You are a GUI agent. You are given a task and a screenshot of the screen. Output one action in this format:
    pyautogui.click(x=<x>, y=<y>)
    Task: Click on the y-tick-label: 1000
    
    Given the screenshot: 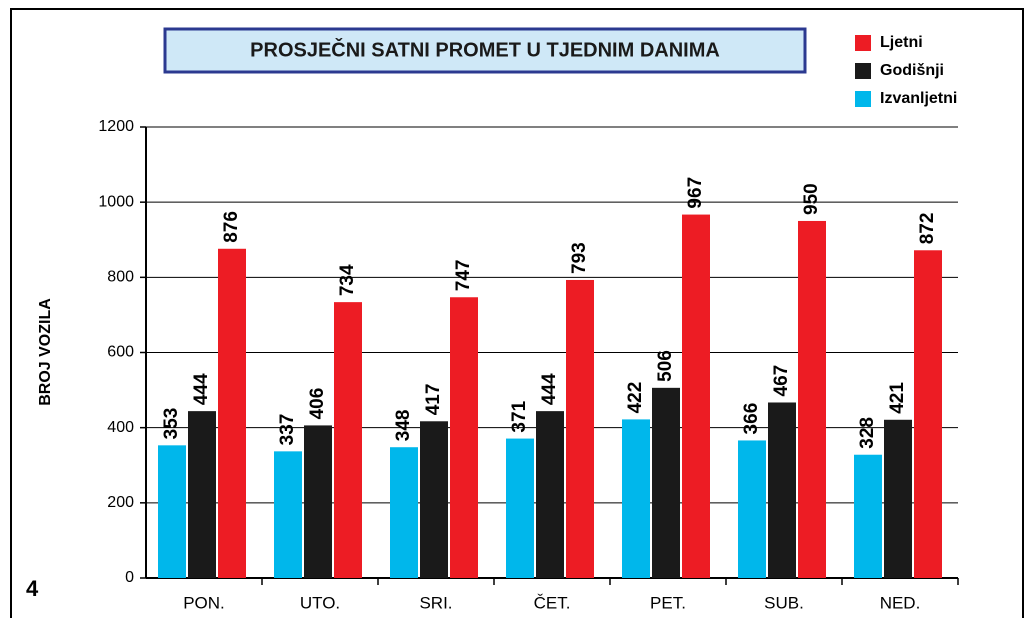 What is the action you would take?
    pyautogui.click(x=116, y=201)
    